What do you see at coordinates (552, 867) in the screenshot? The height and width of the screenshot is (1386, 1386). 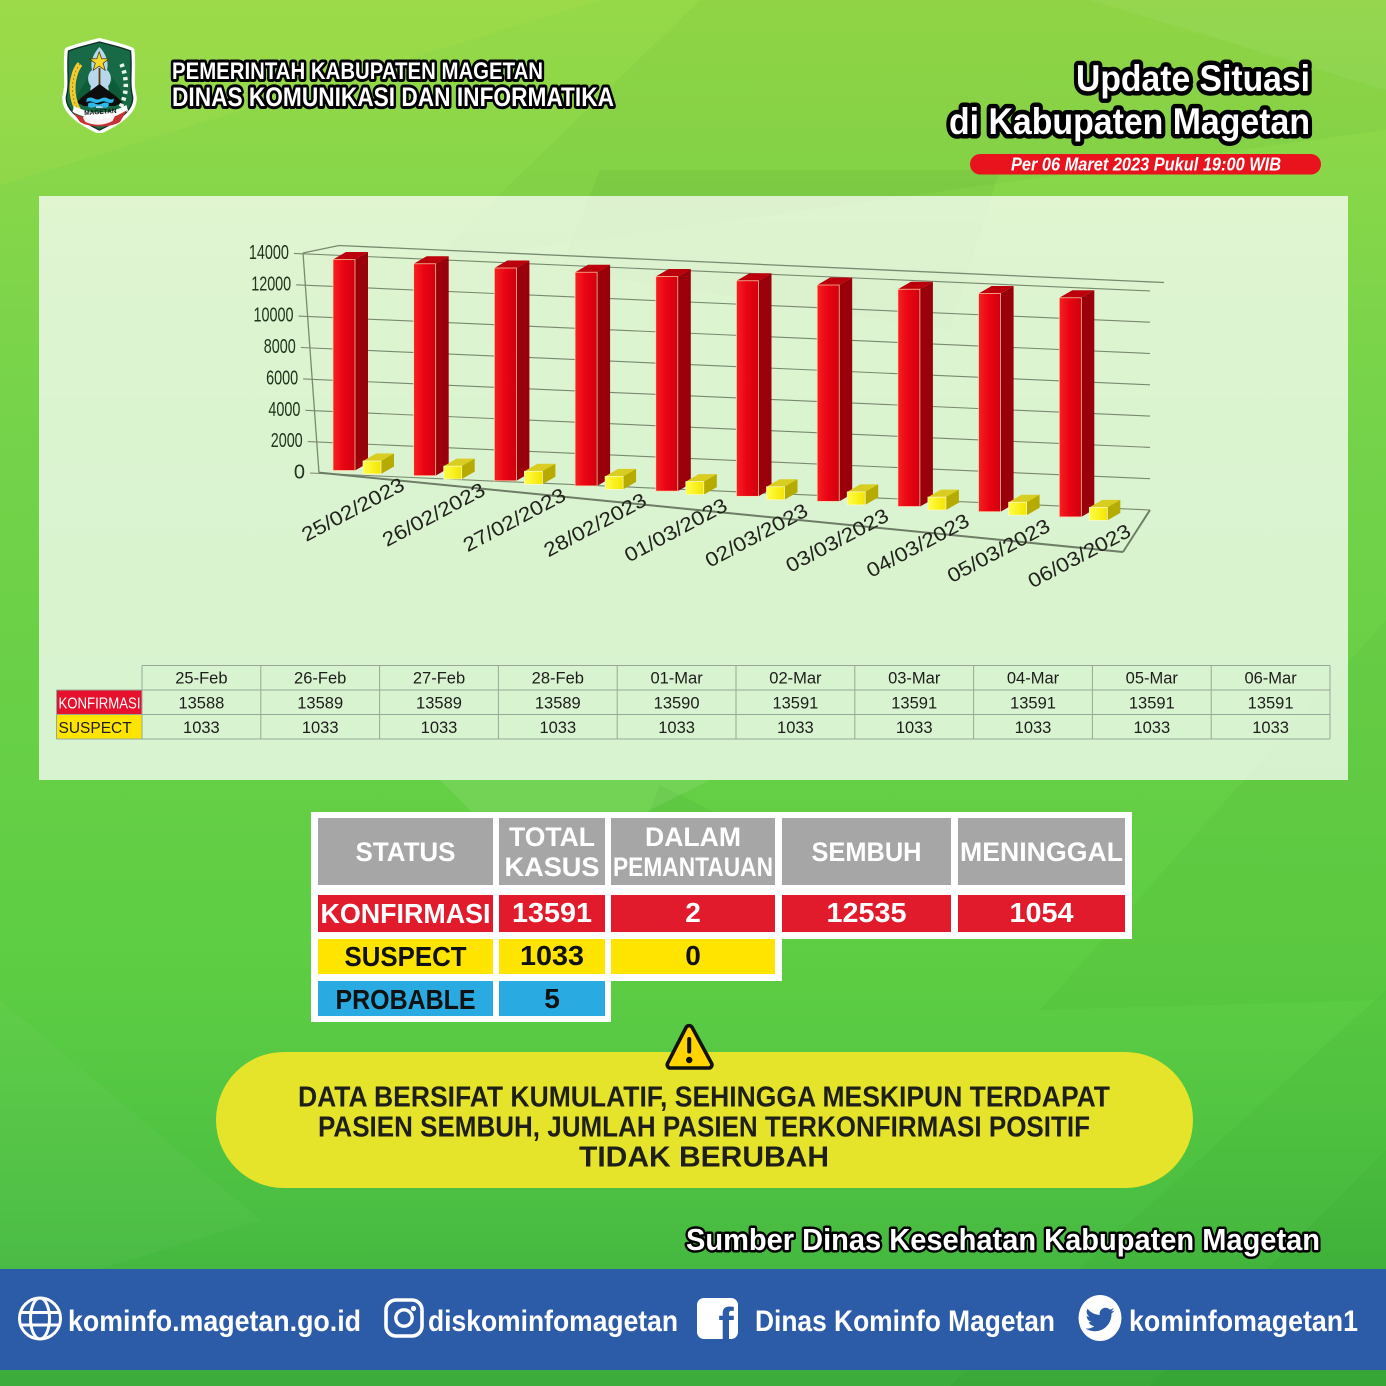 I see `svg-text: KASUS` at bounding box center [552, 867].